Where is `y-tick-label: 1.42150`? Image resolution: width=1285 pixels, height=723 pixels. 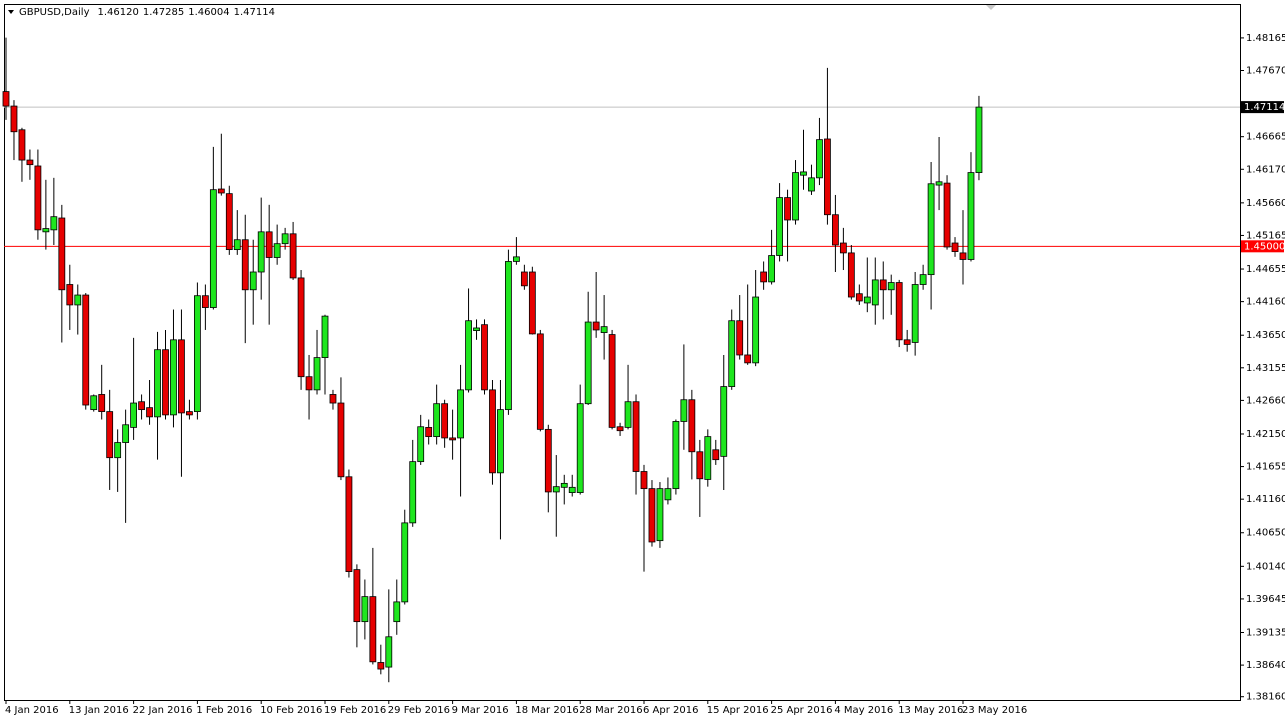
y-tick-label: 1.42150 is located at coordinates (1265, 434).